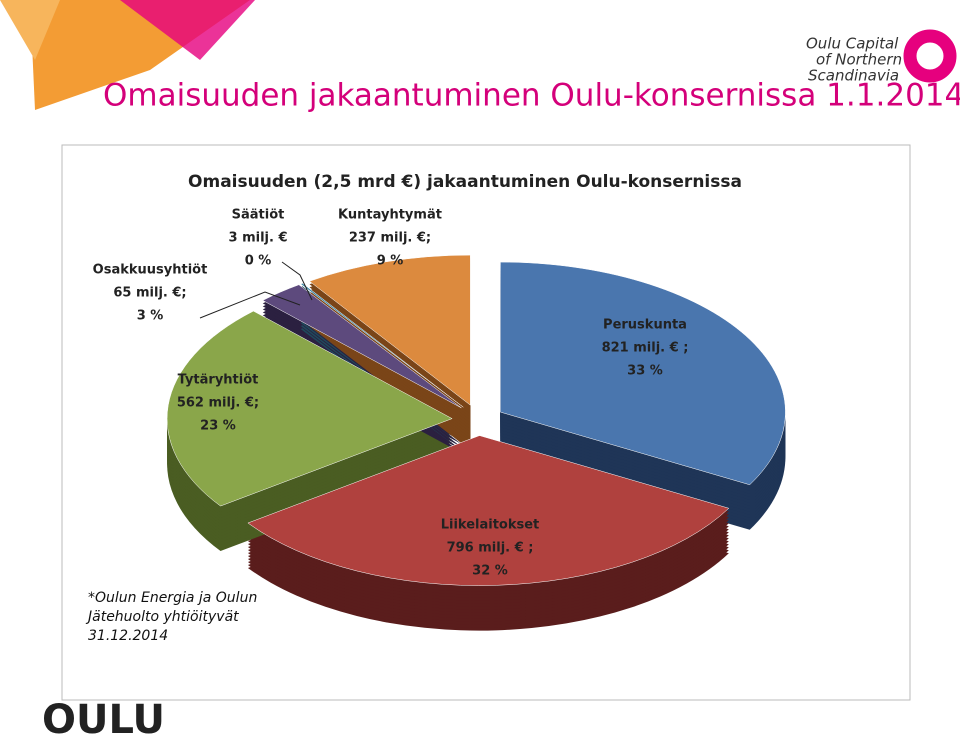 Image resolution: width=960 pixels, height=738 pixels. I want to click on percent-label: 0 %, so click(258, 261).